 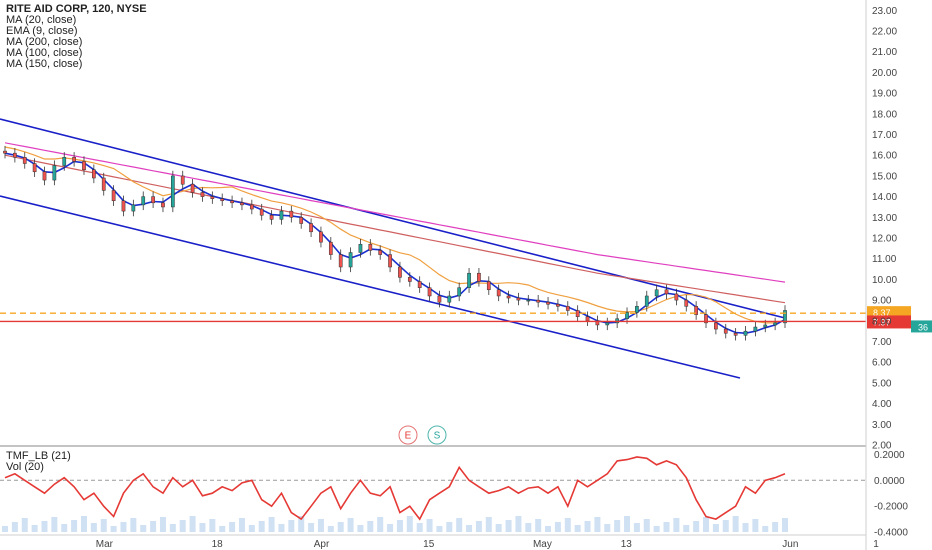 What do you see at coordinates (437, 435) in the screenshot?
I see `split-button` at bounding box center [437, 435].